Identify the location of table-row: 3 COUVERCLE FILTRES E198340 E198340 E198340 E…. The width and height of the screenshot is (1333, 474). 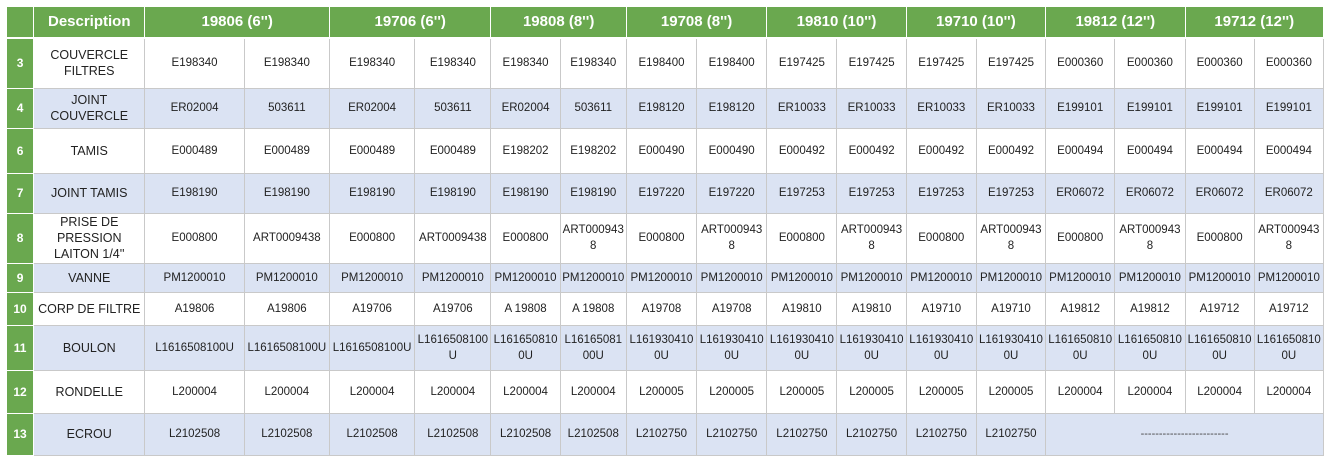
(665, 63).